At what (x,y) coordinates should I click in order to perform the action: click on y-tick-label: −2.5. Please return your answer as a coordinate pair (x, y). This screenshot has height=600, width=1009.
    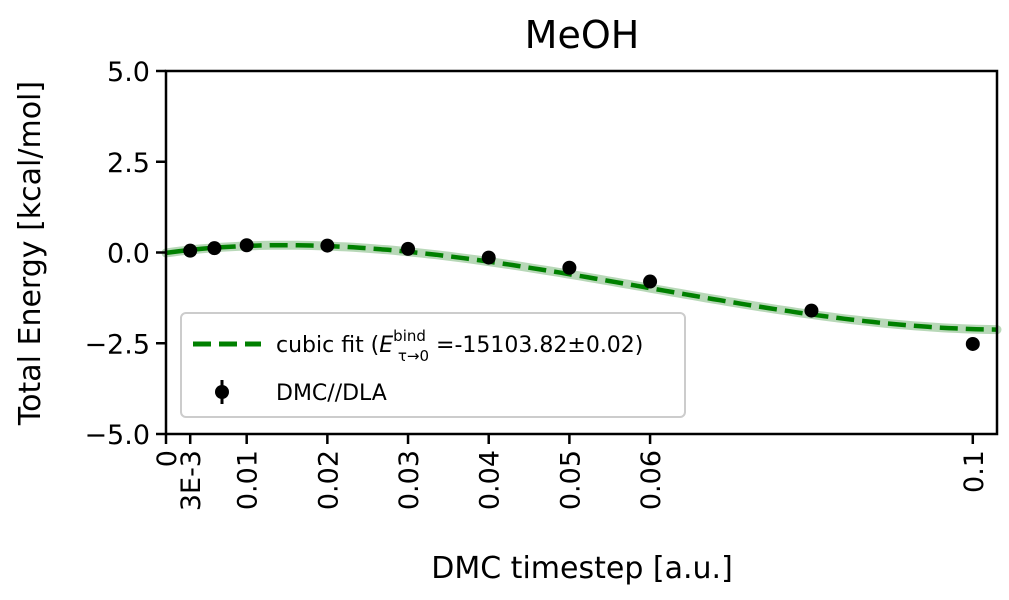
    Looking at the image, I should click on (117, 344).